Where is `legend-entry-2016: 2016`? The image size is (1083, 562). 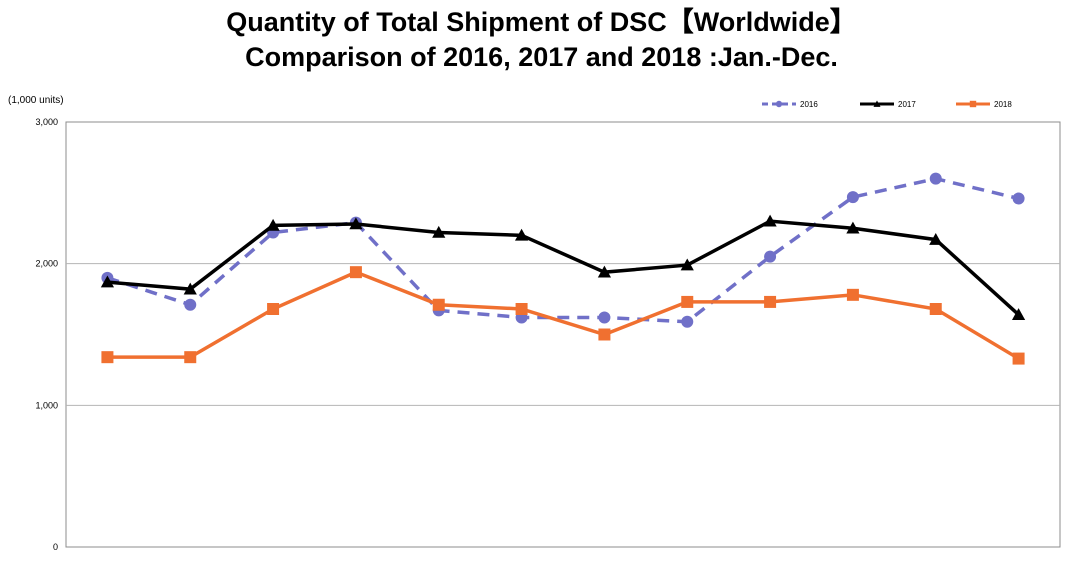 legend-entry-2016: 2016 is located at coordinates (790, 104).